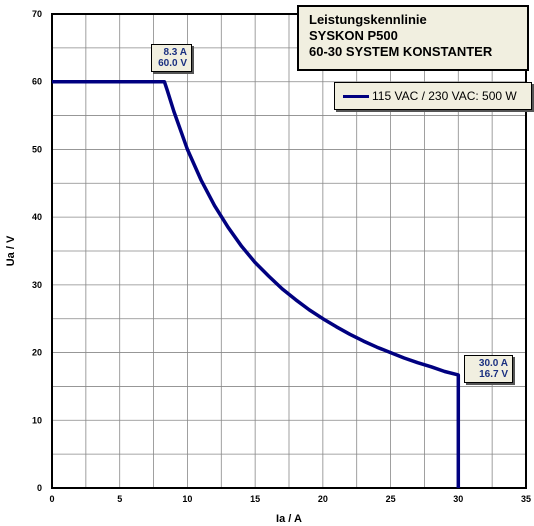 The height and width of the screenshot is (526, 534). I want to click on chart-title-line-2: SYSKON P500, so click(353, 35).